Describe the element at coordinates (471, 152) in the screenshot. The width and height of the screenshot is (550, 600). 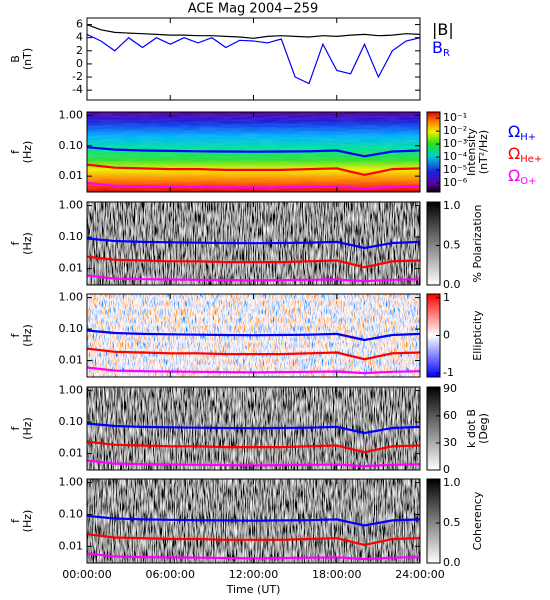
I see `colorbar-label: Intensity` at that location.